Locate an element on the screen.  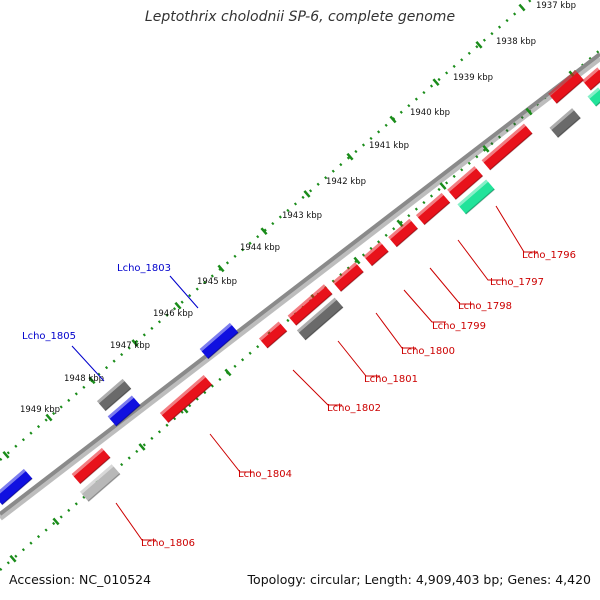
gene-label: Lcho_1797 is located at coordinates (517, 282).